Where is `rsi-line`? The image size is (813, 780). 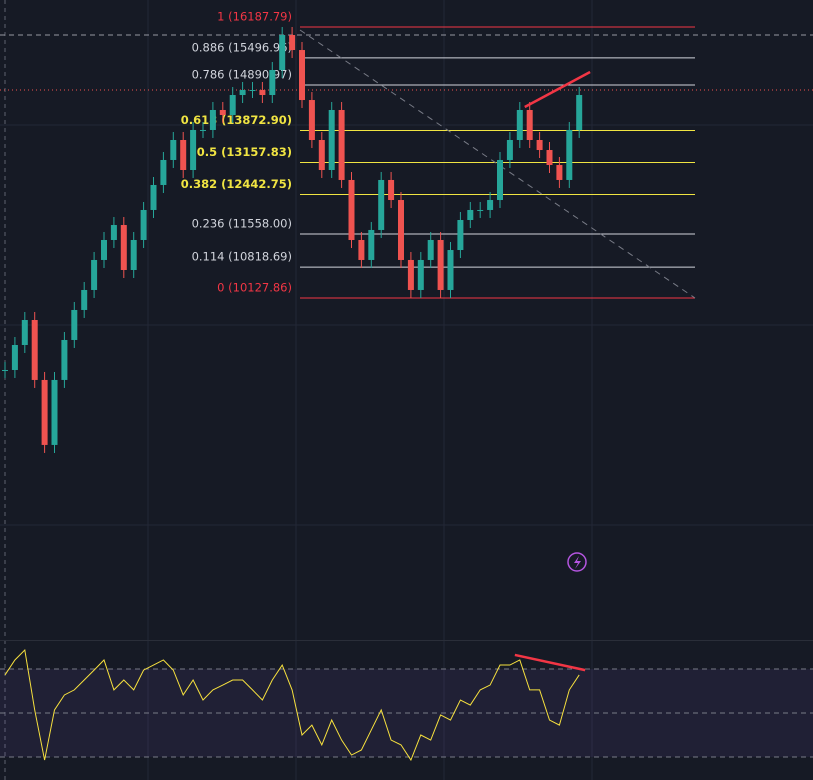
rsi-line is located at coordinates (292, 705).